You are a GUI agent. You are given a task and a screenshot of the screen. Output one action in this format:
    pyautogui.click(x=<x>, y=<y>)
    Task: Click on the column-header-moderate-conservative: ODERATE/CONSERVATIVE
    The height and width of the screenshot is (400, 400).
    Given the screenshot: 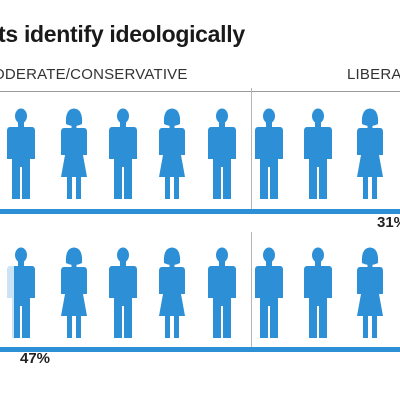 What is the action you would take?
    pyautogui.click(x=94, y=74)
    